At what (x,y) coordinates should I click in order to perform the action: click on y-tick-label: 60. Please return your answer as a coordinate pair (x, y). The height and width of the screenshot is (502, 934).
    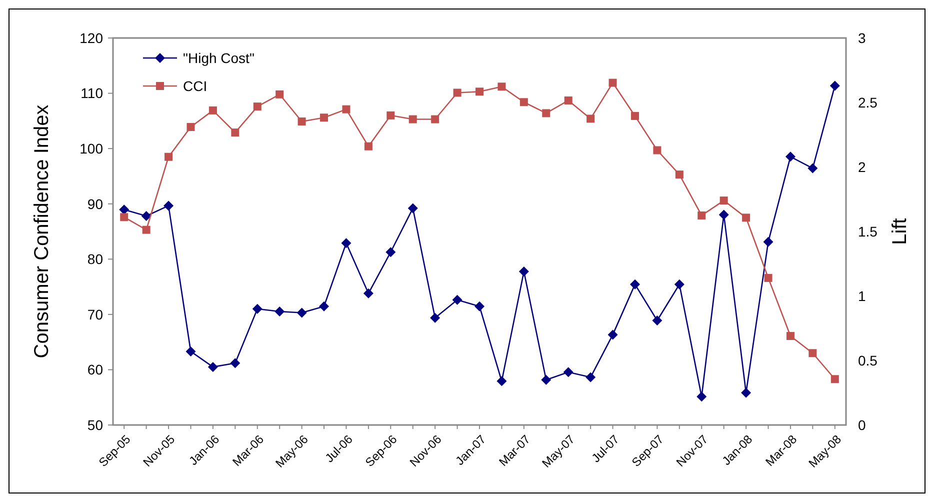
    Looking at the image, I should click on (95, 370).